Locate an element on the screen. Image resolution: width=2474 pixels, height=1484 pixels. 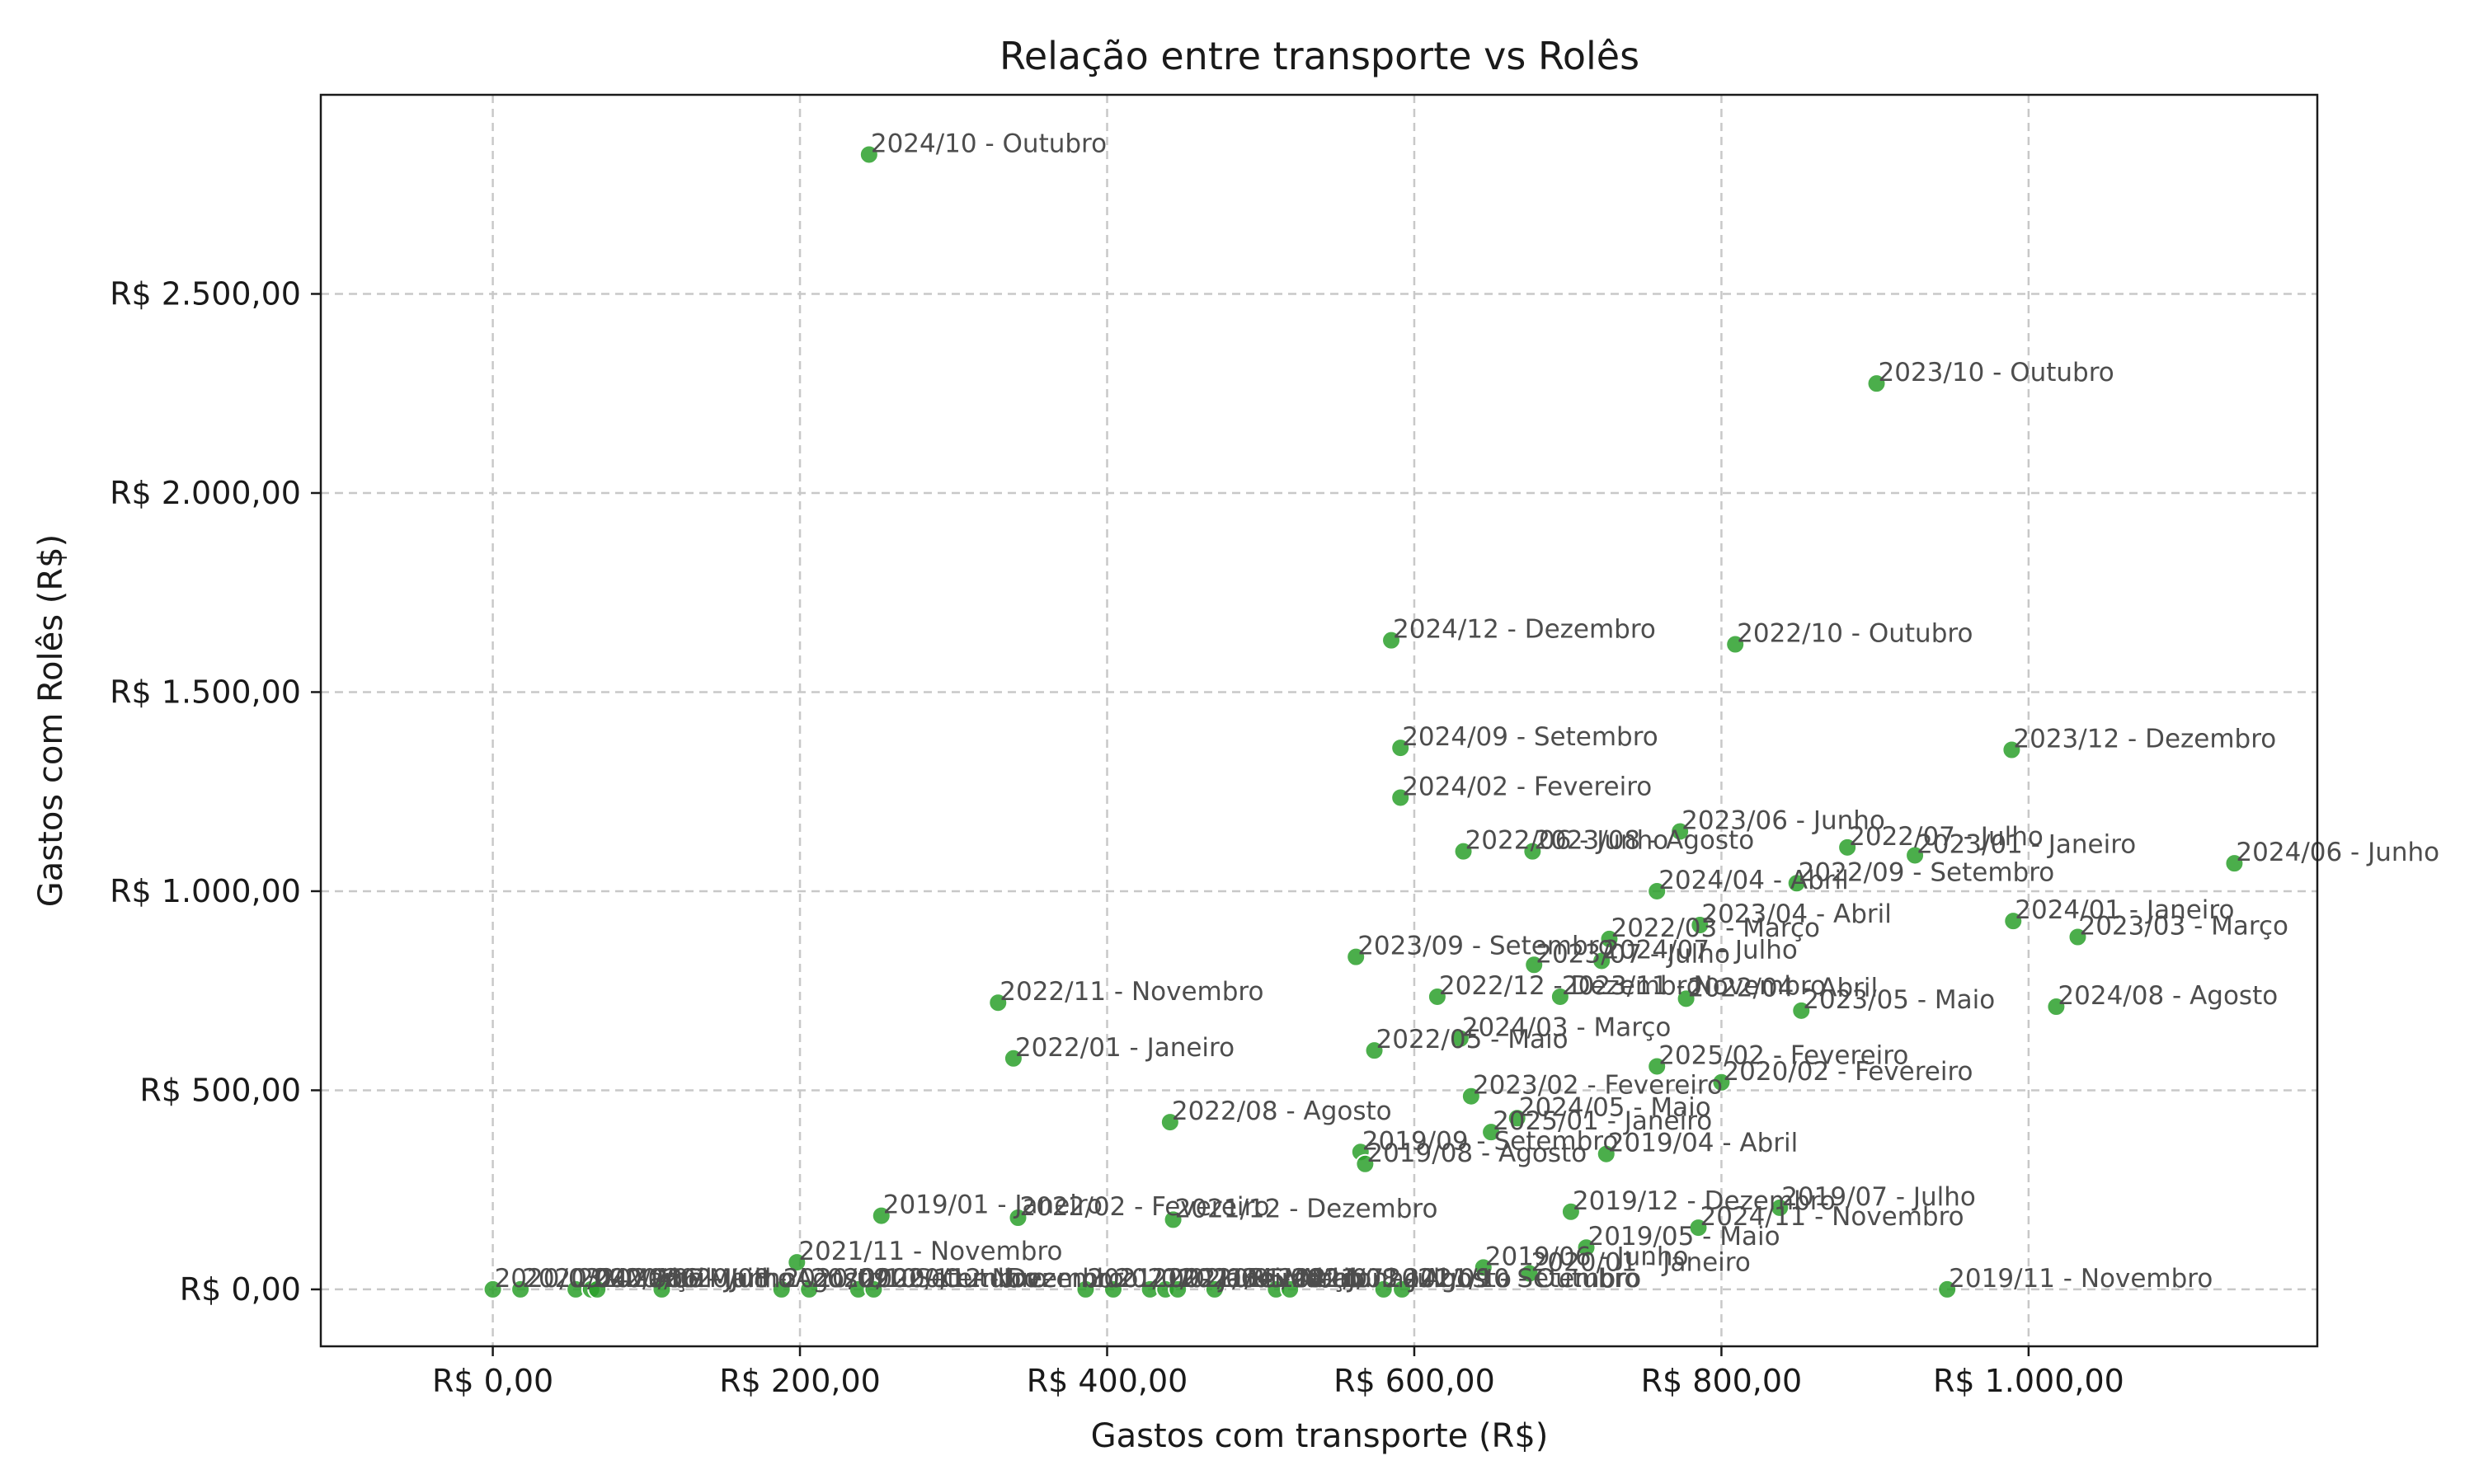
point-label: 2019/11 - Novembro is located at coordinates (2081, 1279).